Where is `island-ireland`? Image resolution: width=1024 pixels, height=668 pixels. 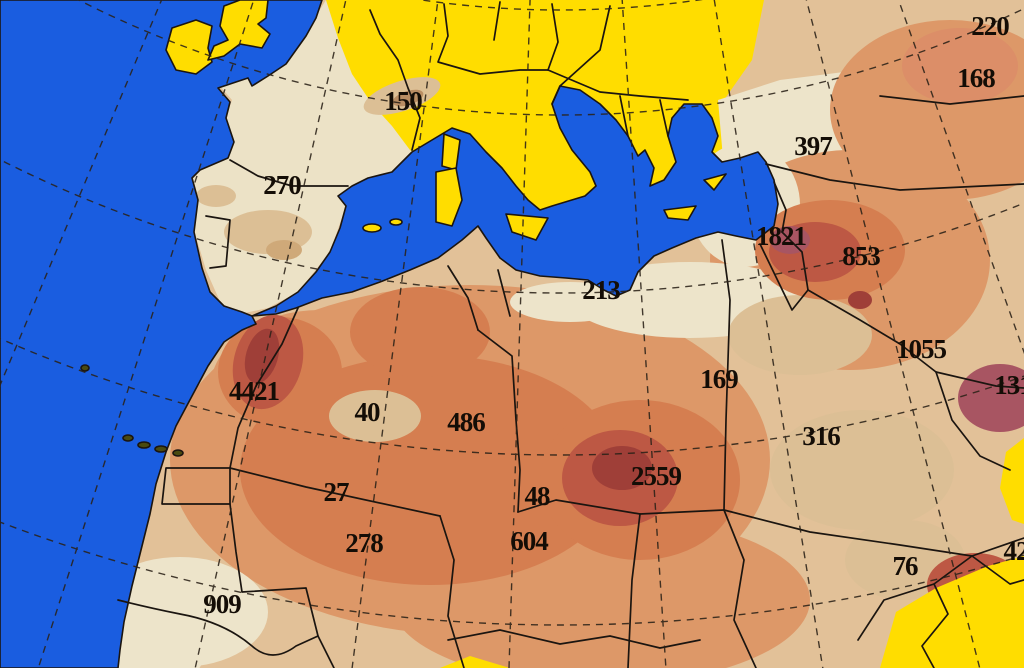 island-ireland is located at coordinates (189, 47).